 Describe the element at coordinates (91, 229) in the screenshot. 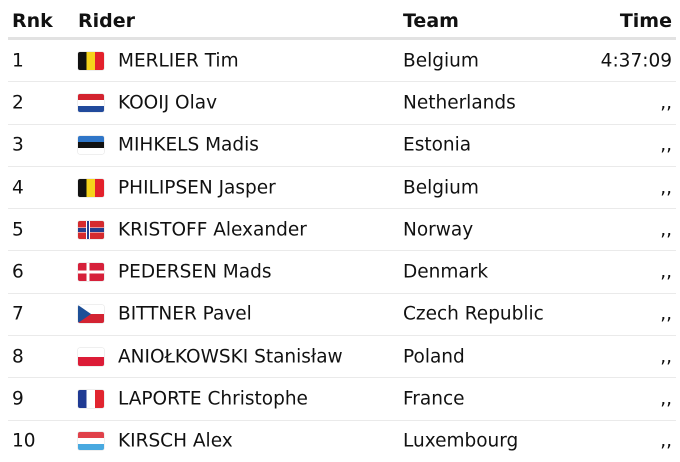

I see `flag-no-icon` at that location.